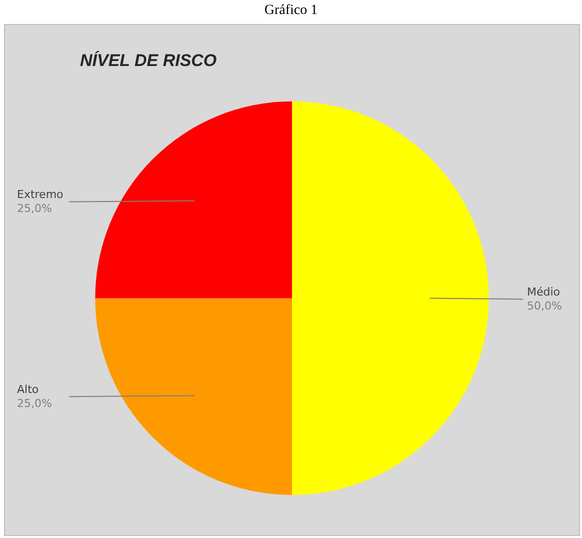  Describe the element at coordinates (543, 292) in the screenshot. I see `slice-label: Médio` at that location.